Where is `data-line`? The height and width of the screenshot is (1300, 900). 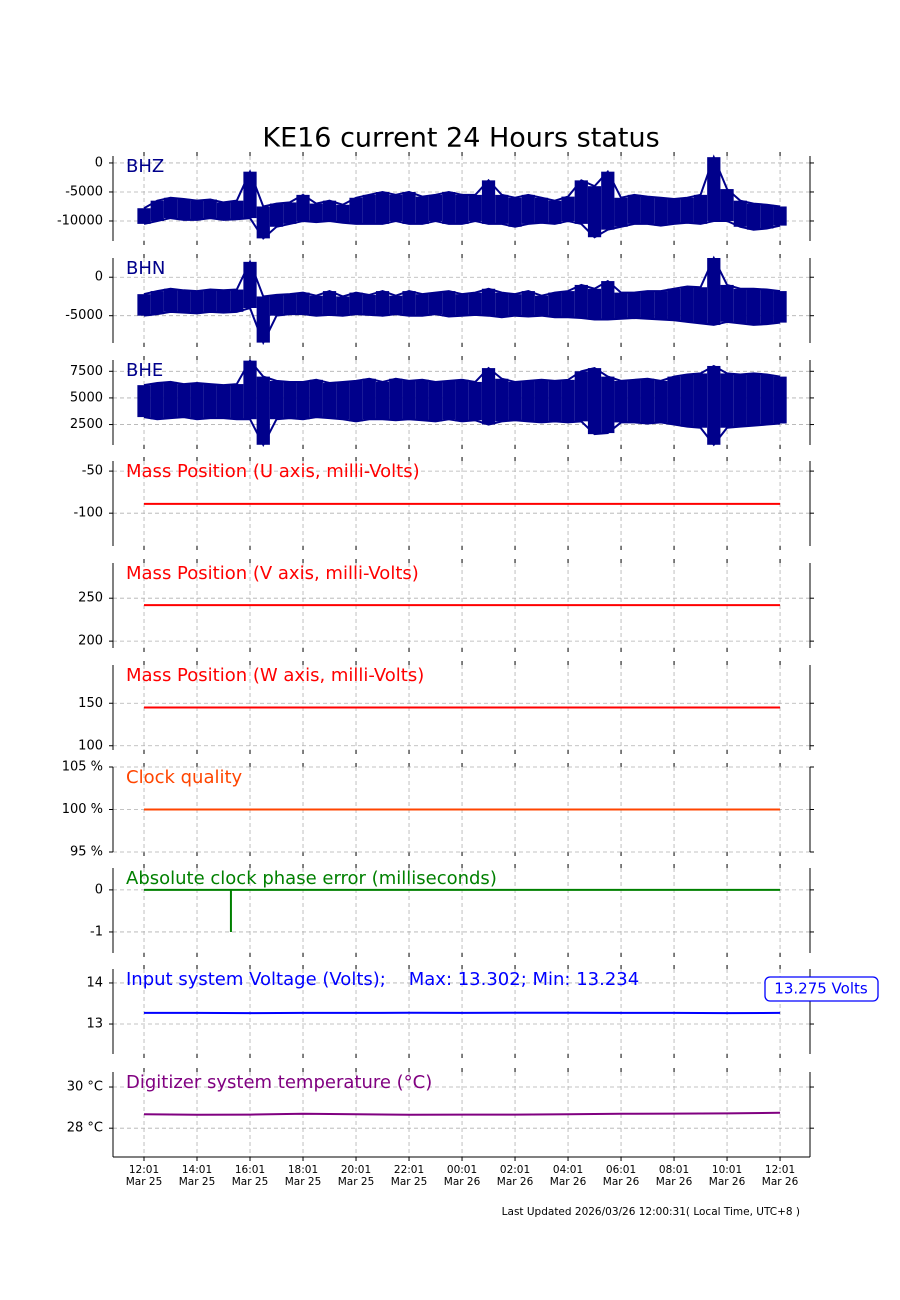
data-line is located at coordinates (462, 910).